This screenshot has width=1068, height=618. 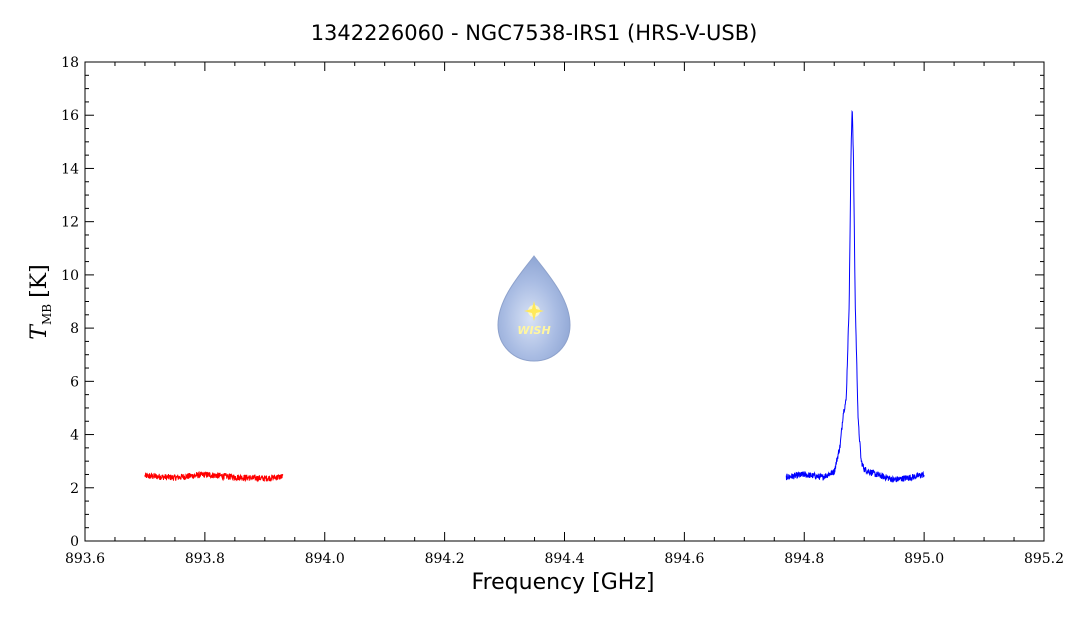 I want to click on x-tick-label: 893.6, so click(x=85, y=559).